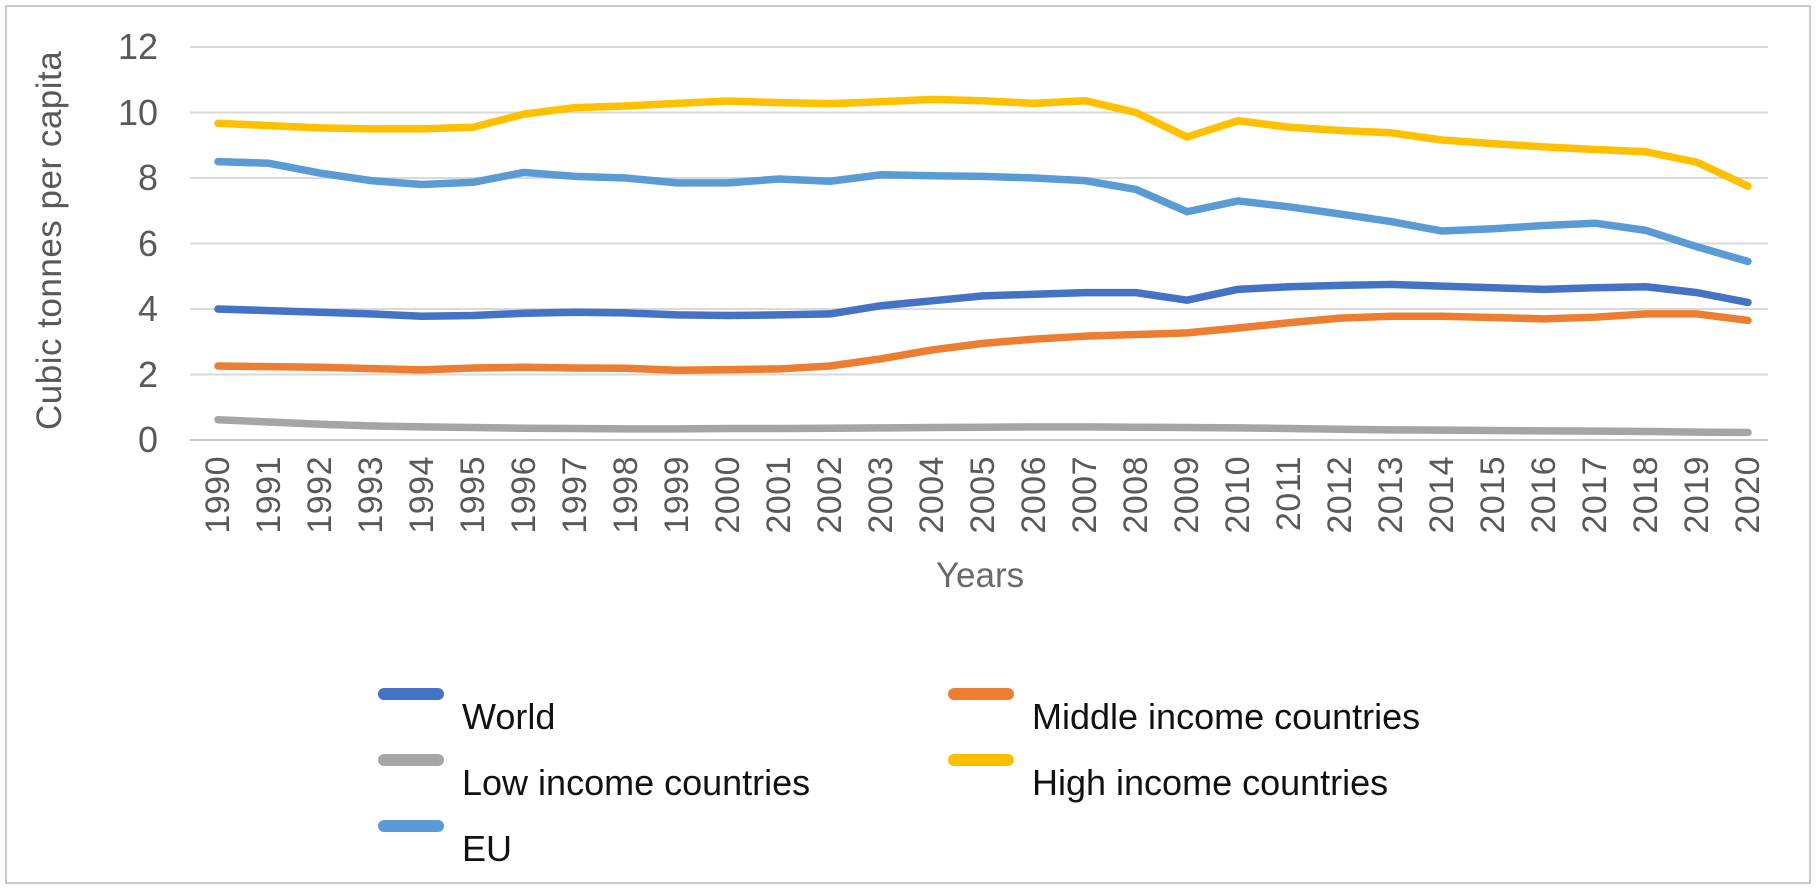  What do you see at coordinates (49, 240) in the screenshot?
I see `y-axis-title: Cubic tonnes per capita` at bounding box center [49, 240].